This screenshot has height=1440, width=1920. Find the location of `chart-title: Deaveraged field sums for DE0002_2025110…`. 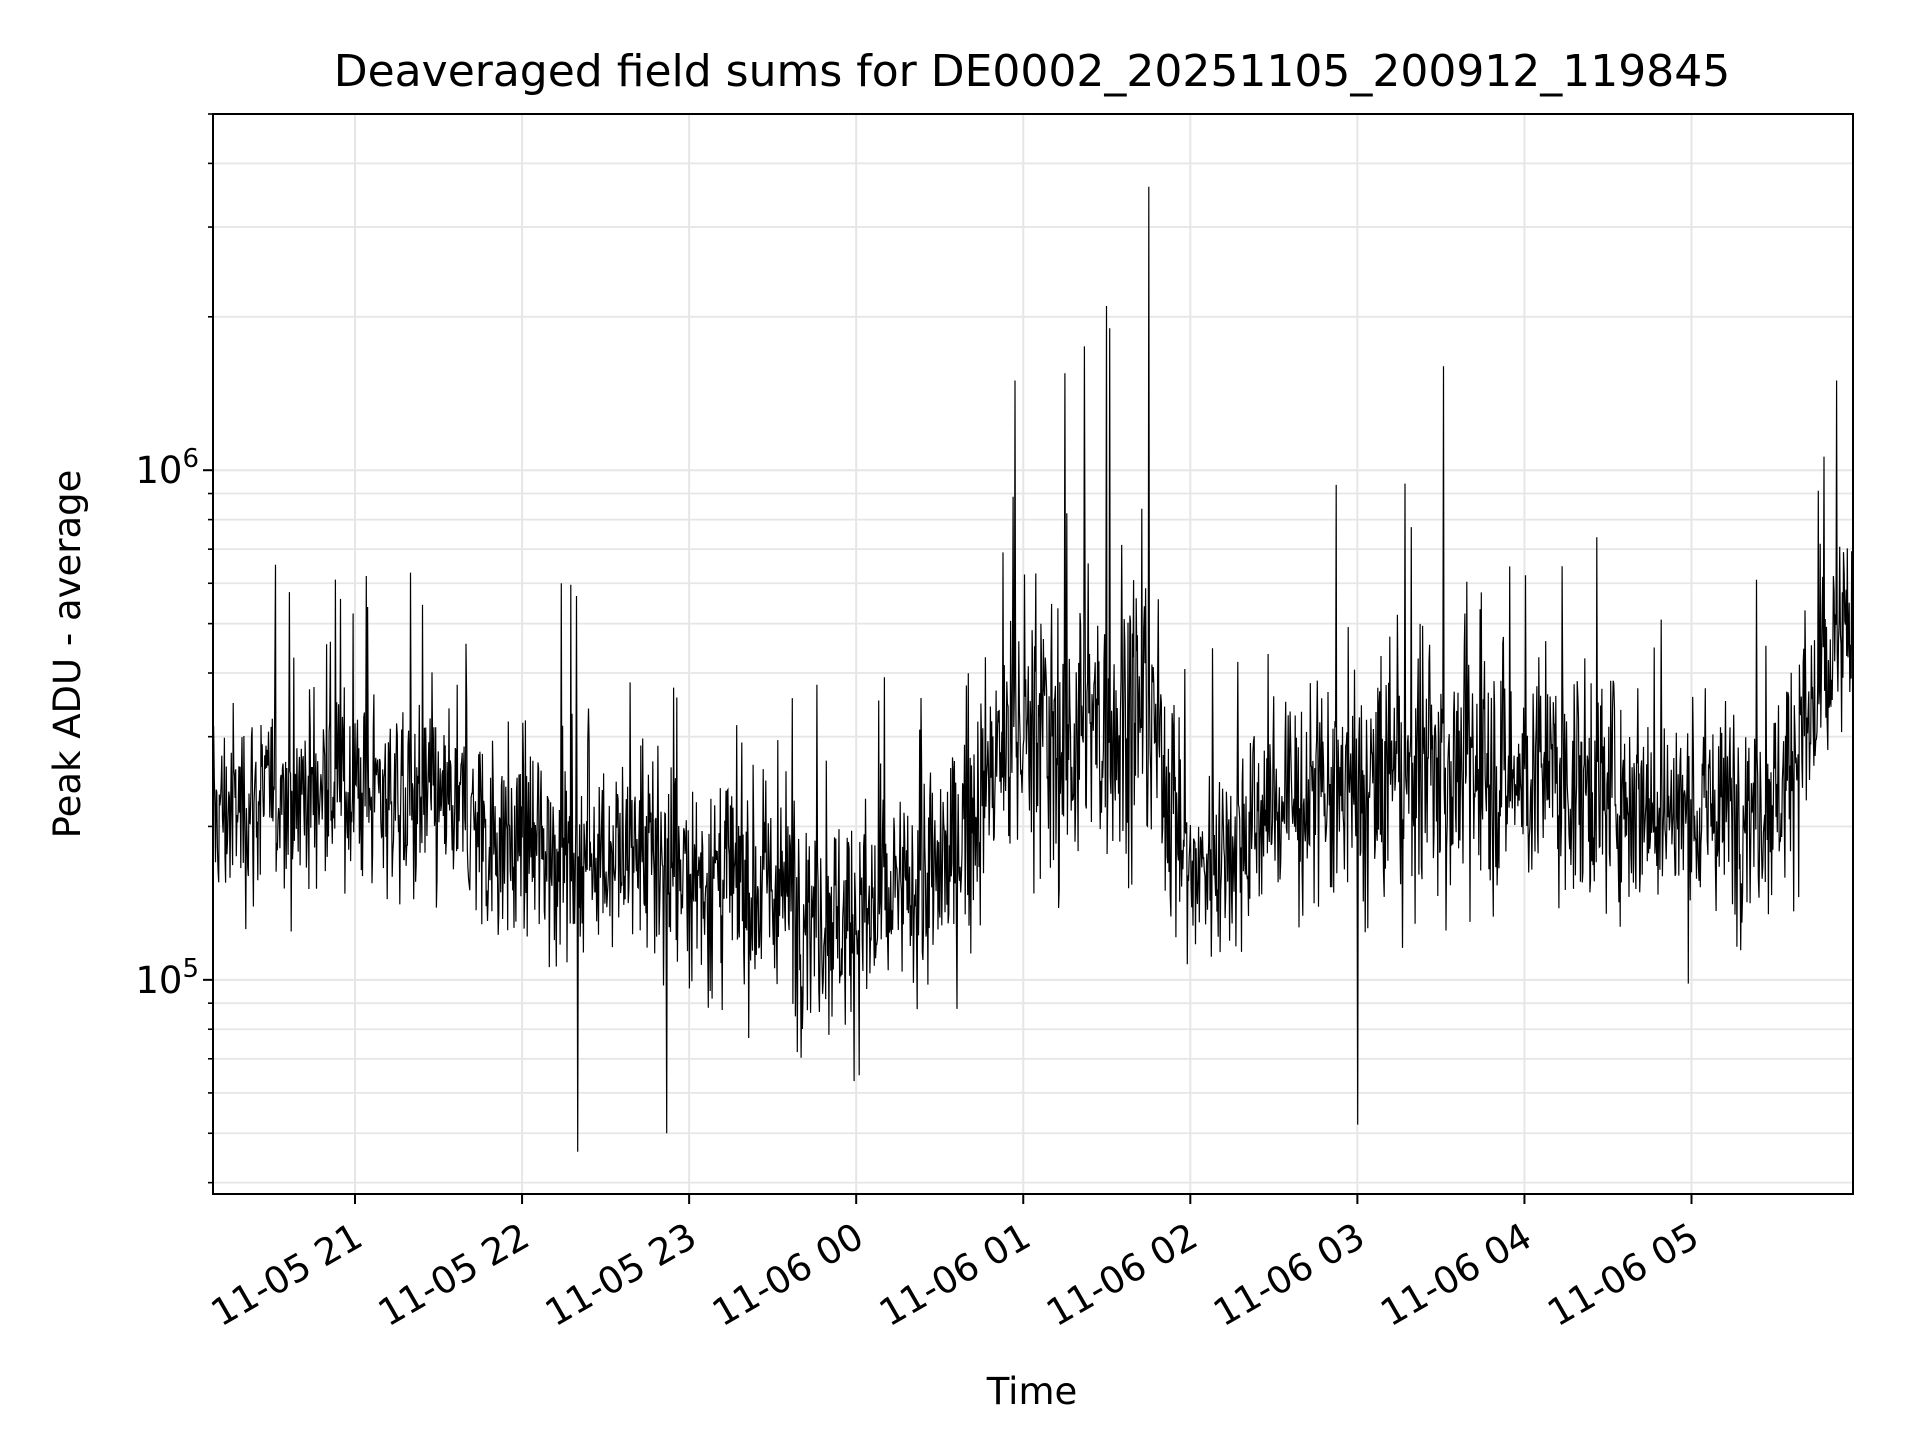

chart-title: Deaveraged field sums for DE0002_2025110… is located at coordinates (1032, 71).